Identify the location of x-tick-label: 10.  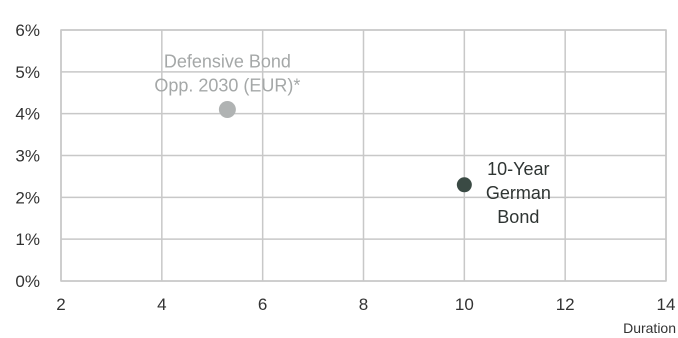
(464, 304).